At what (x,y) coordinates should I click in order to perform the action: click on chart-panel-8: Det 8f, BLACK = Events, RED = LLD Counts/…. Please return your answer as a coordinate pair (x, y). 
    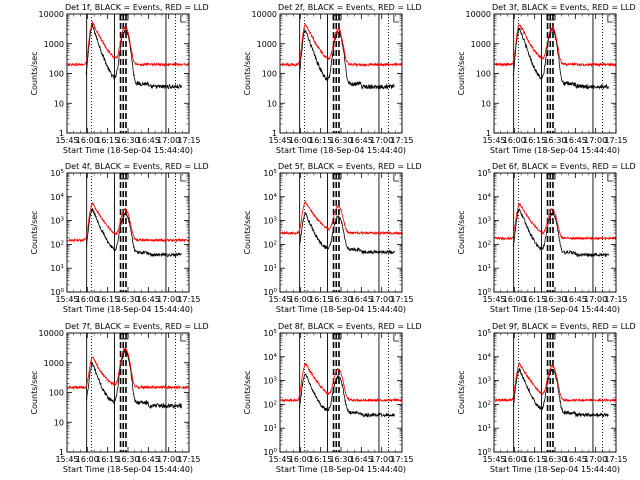
    Looking at the image, I should click on (332, 398).